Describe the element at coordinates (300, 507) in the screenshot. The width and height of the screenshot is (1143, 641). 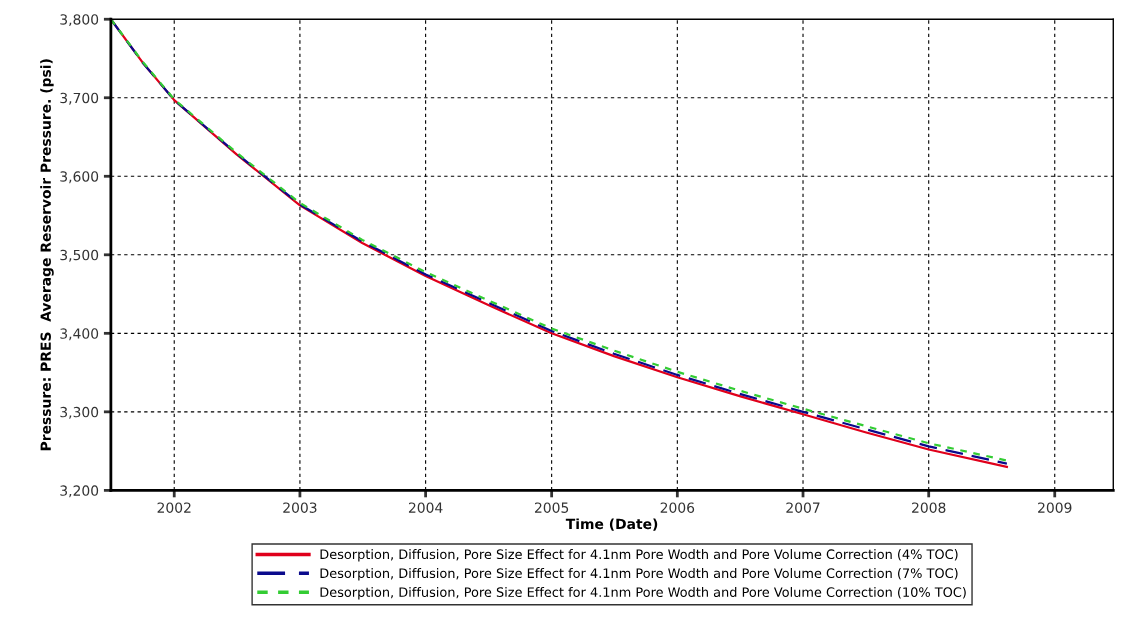
I see `x-tick-label: 2003` at that location.